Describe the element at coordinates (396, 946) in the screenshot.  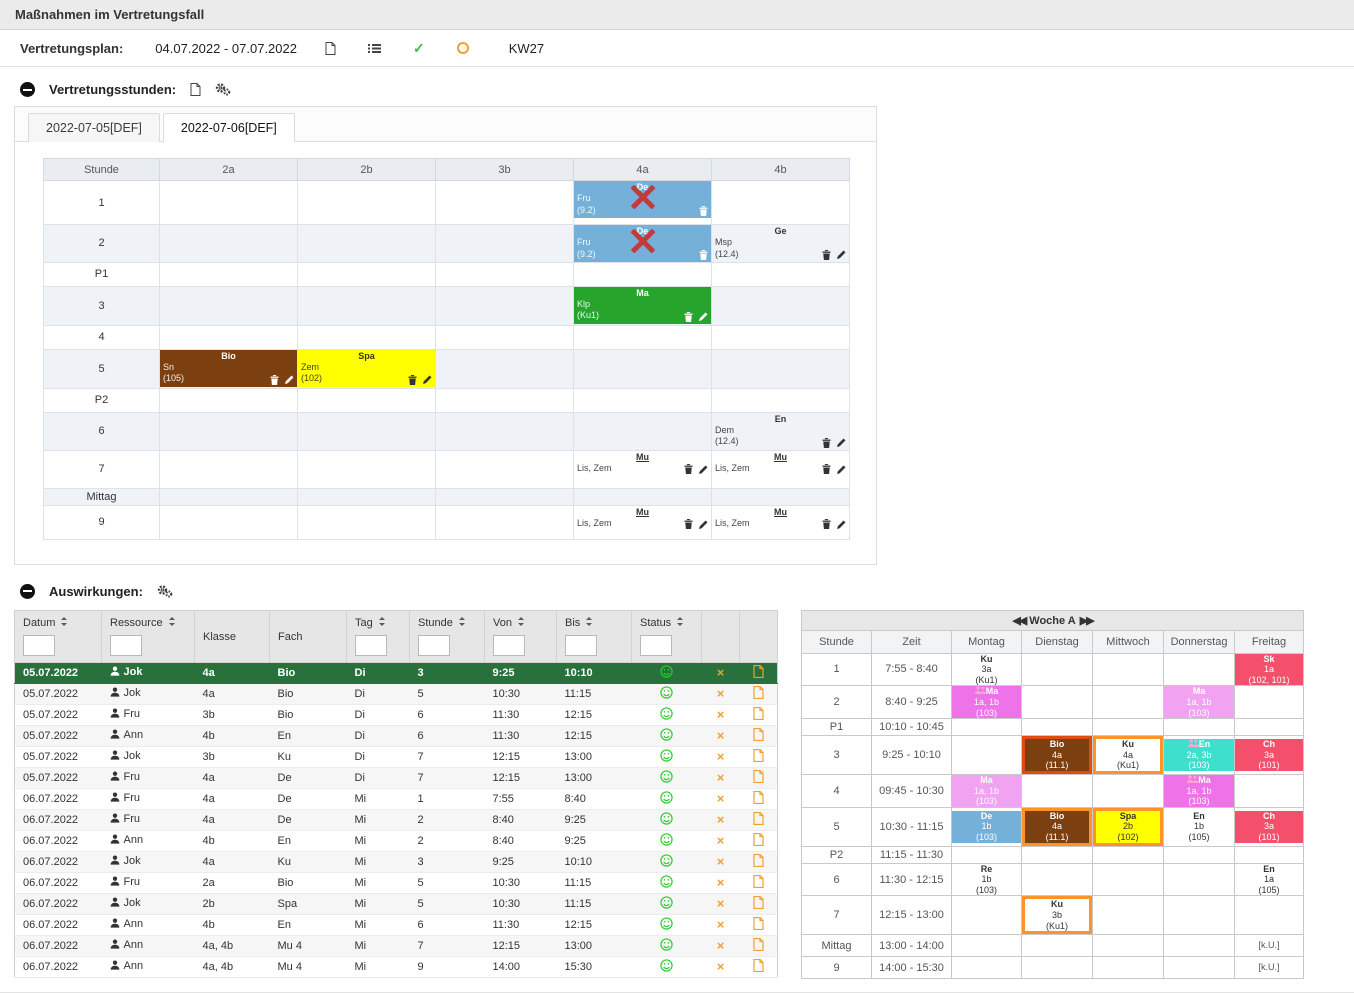
I see `effects-row: 06.07.2022 Ann 4a, 4b Mu 4 Mi 7 12:15 13:00 ×` at that location.